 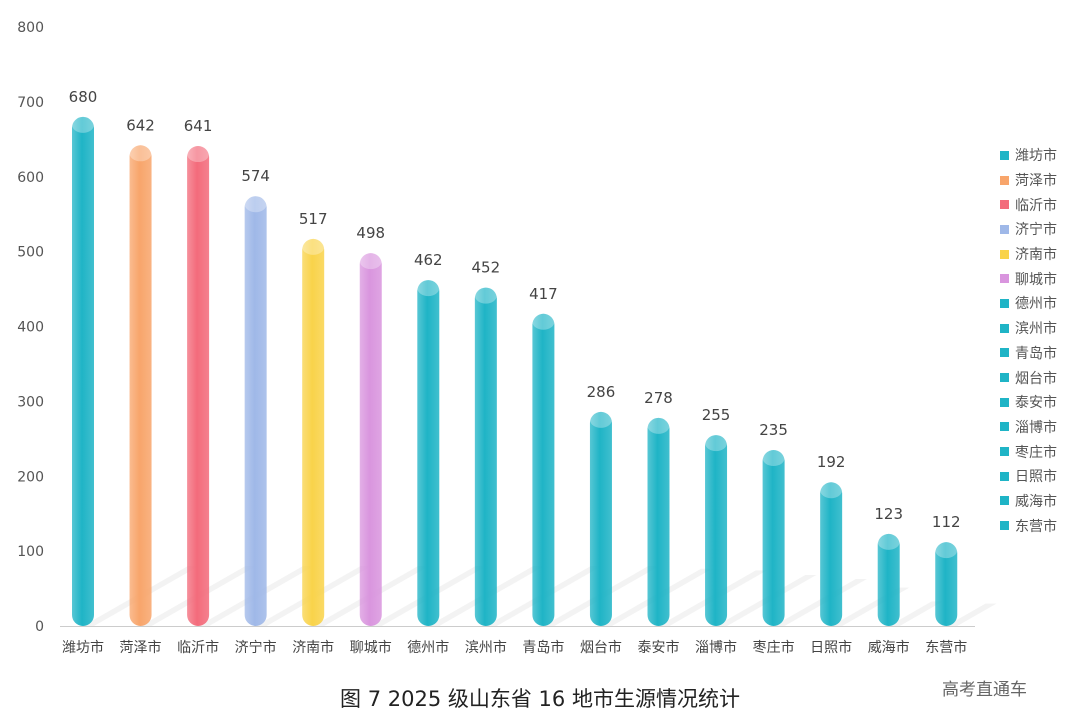 I want to click on chart-title: 图 7 2025 级山东省 16 地市生源情况统计, so click(x=540, y=699).